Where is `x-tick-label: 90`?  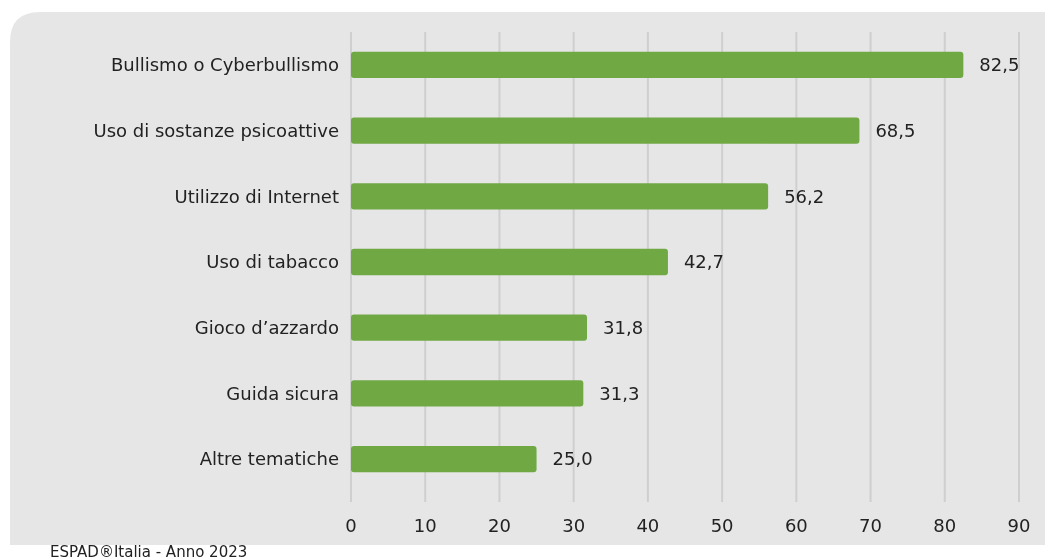 x-tick-label: 90 is located at coordinates (1019, 526).